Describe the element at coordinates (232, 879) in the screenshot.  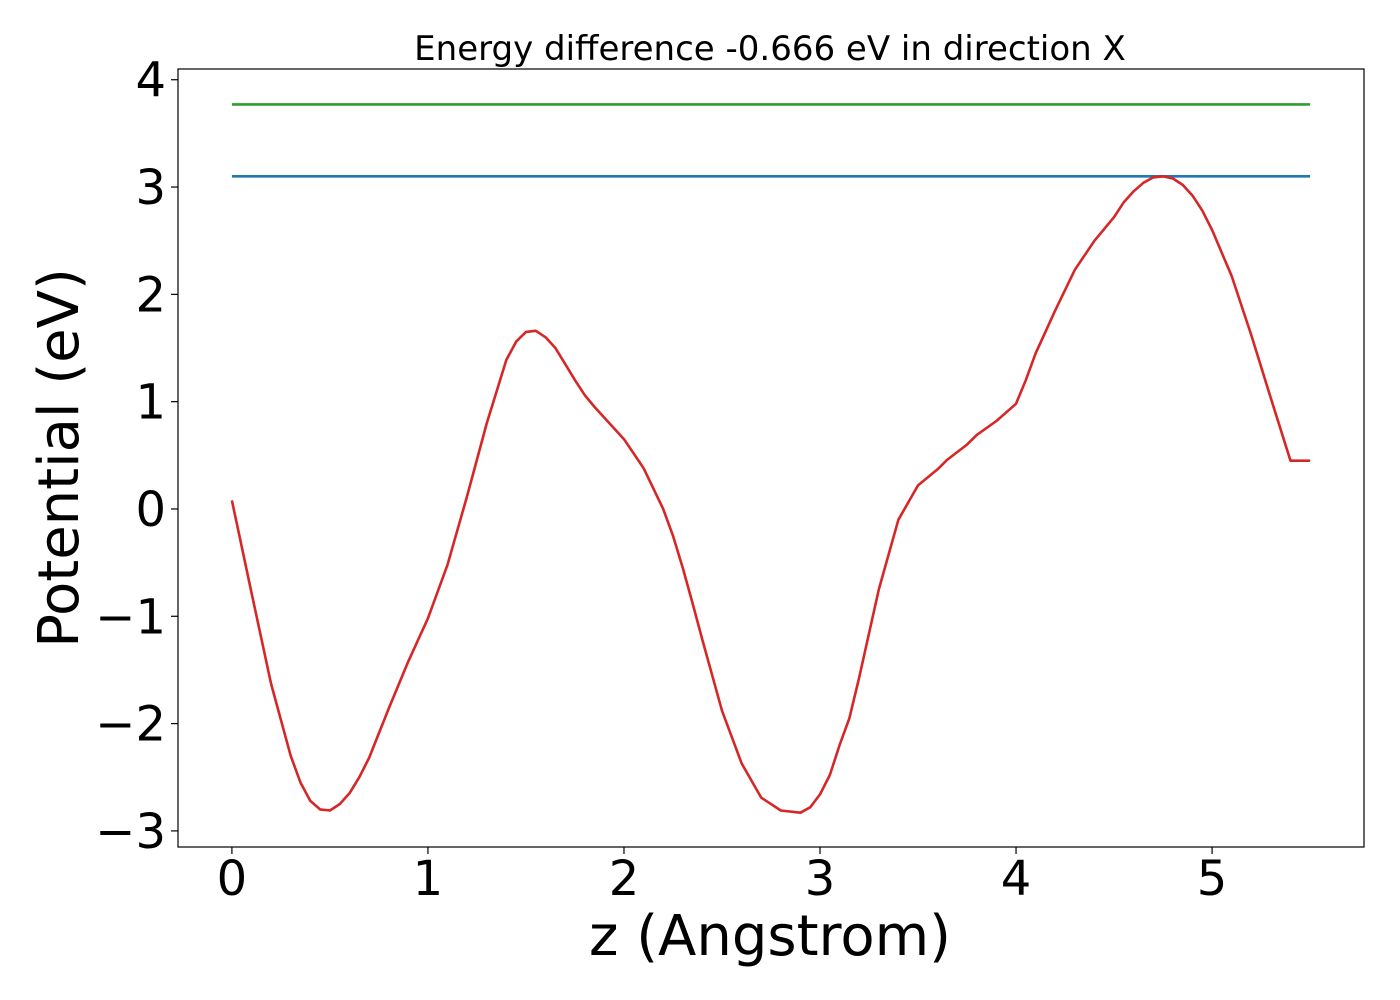
I see `x-tick-label: 0` at that location.